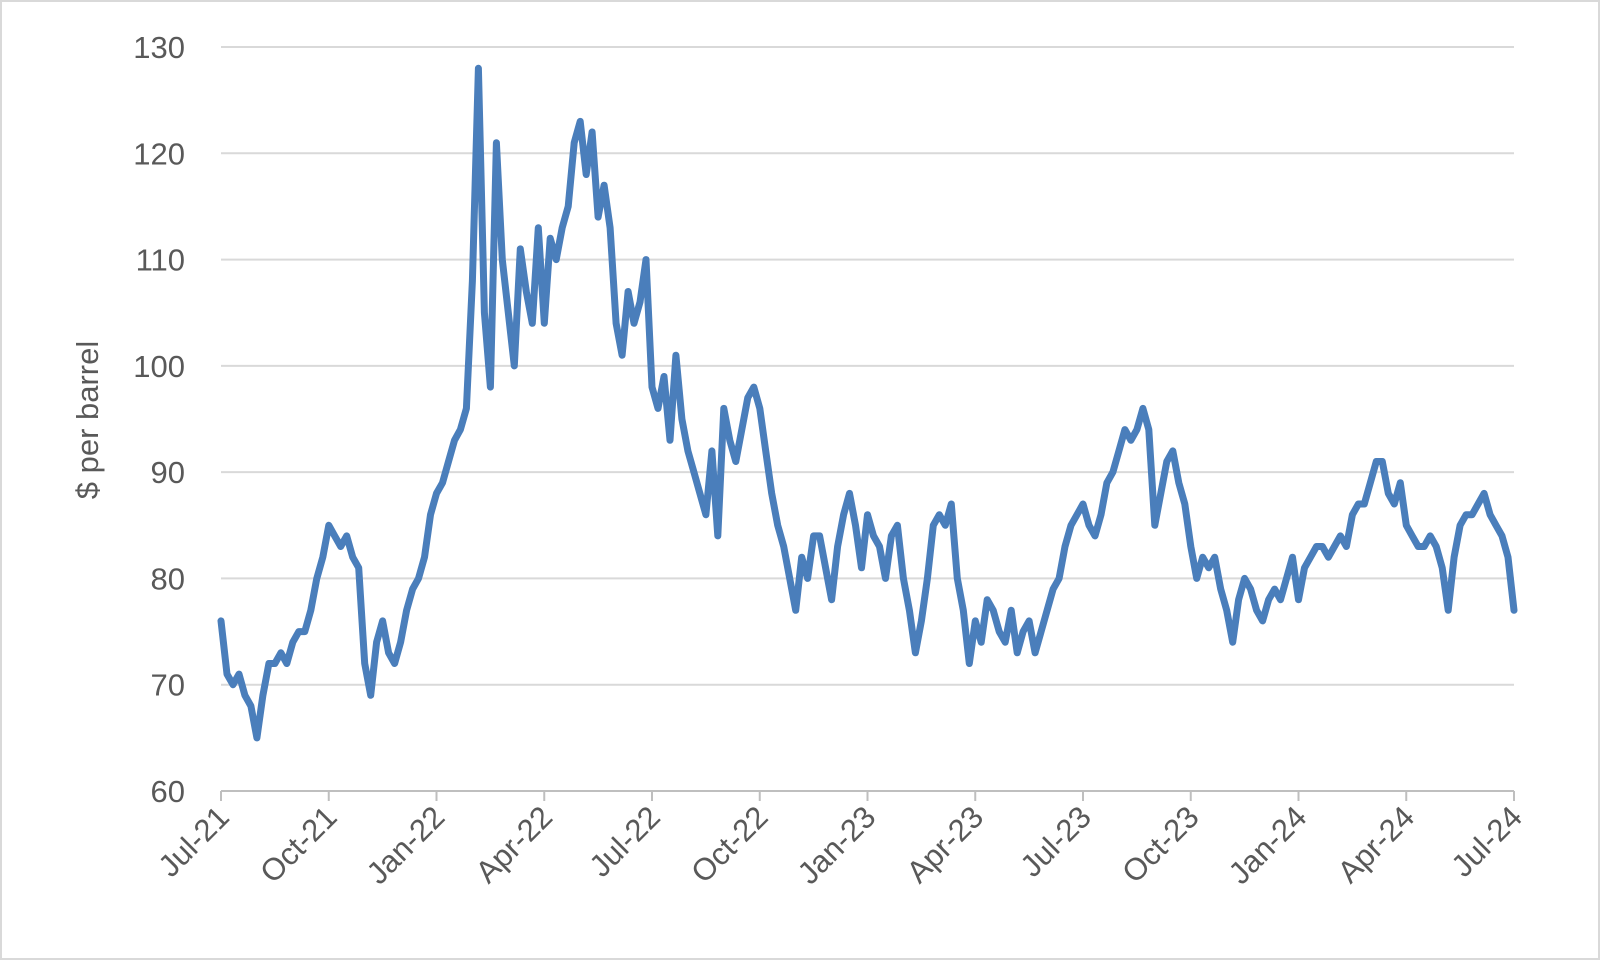  I want to click on y-tick-label: 90, so click(168, 472).